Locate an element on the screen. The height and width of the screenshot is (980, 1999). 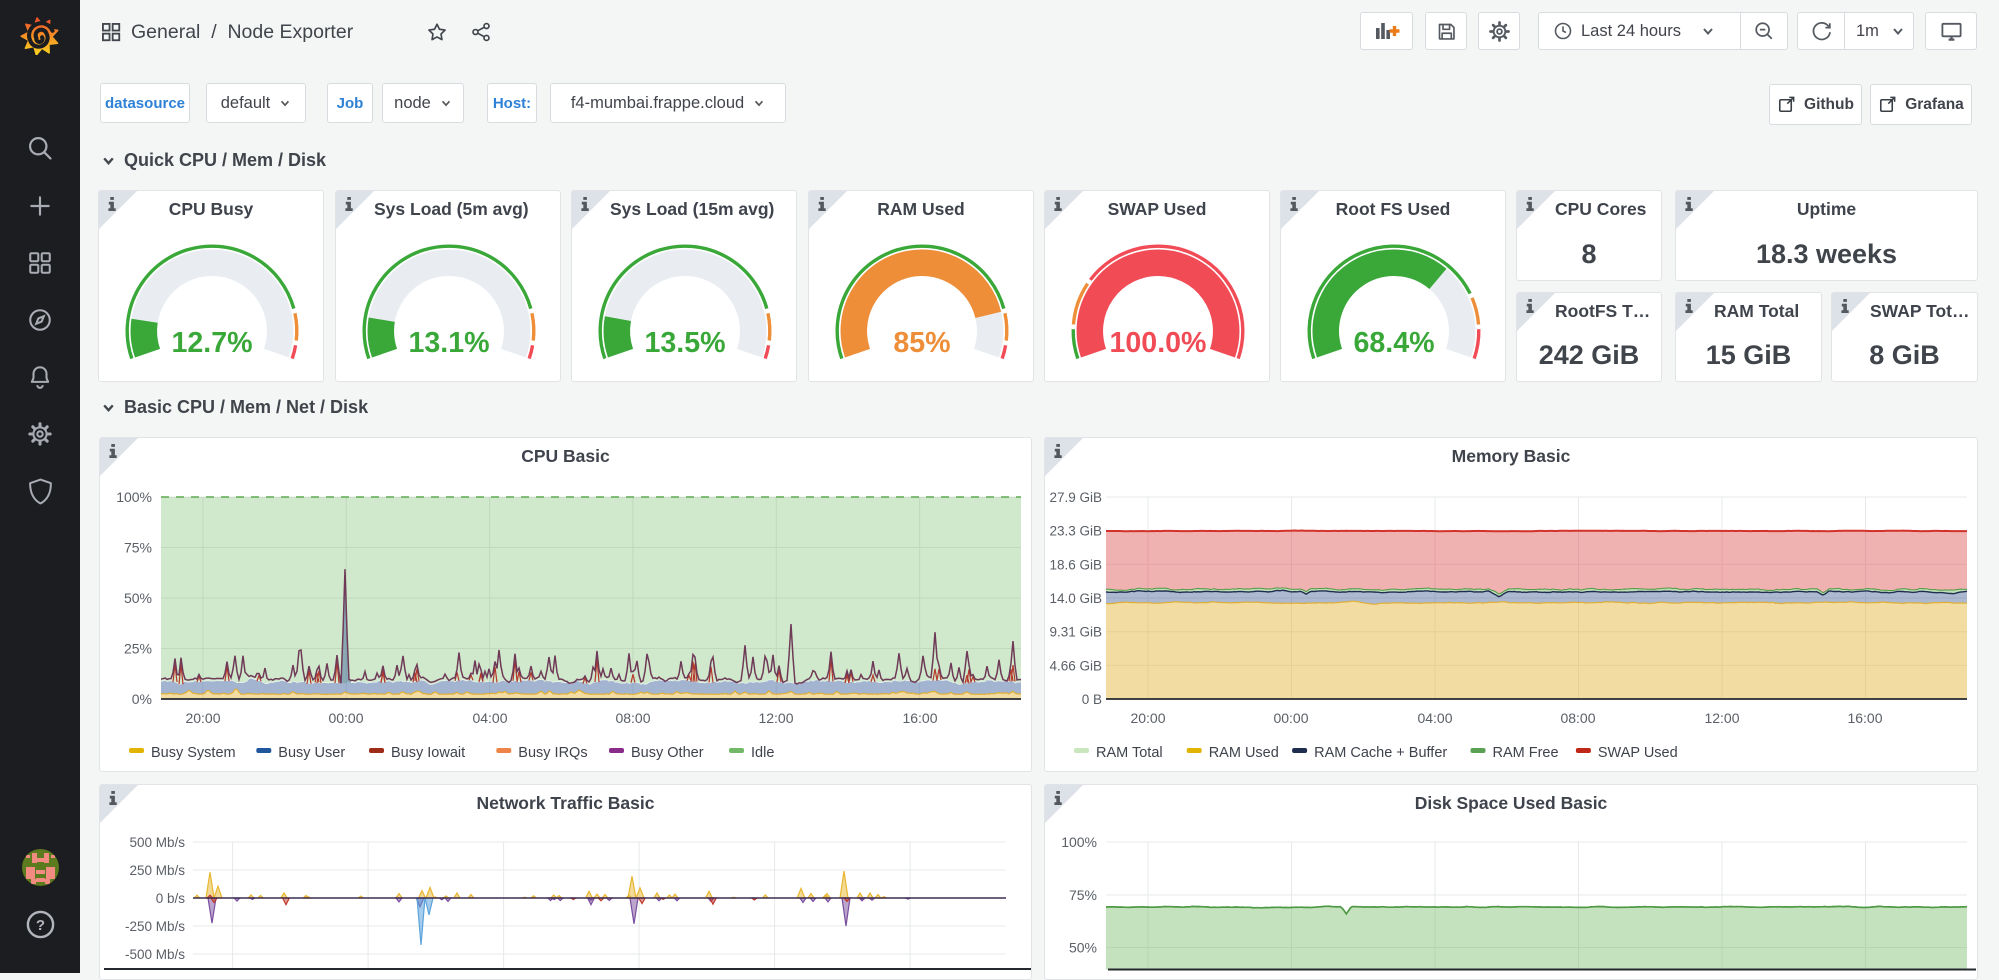
svg-text: 18.6 GiB is located at coordinates (1075, 564).